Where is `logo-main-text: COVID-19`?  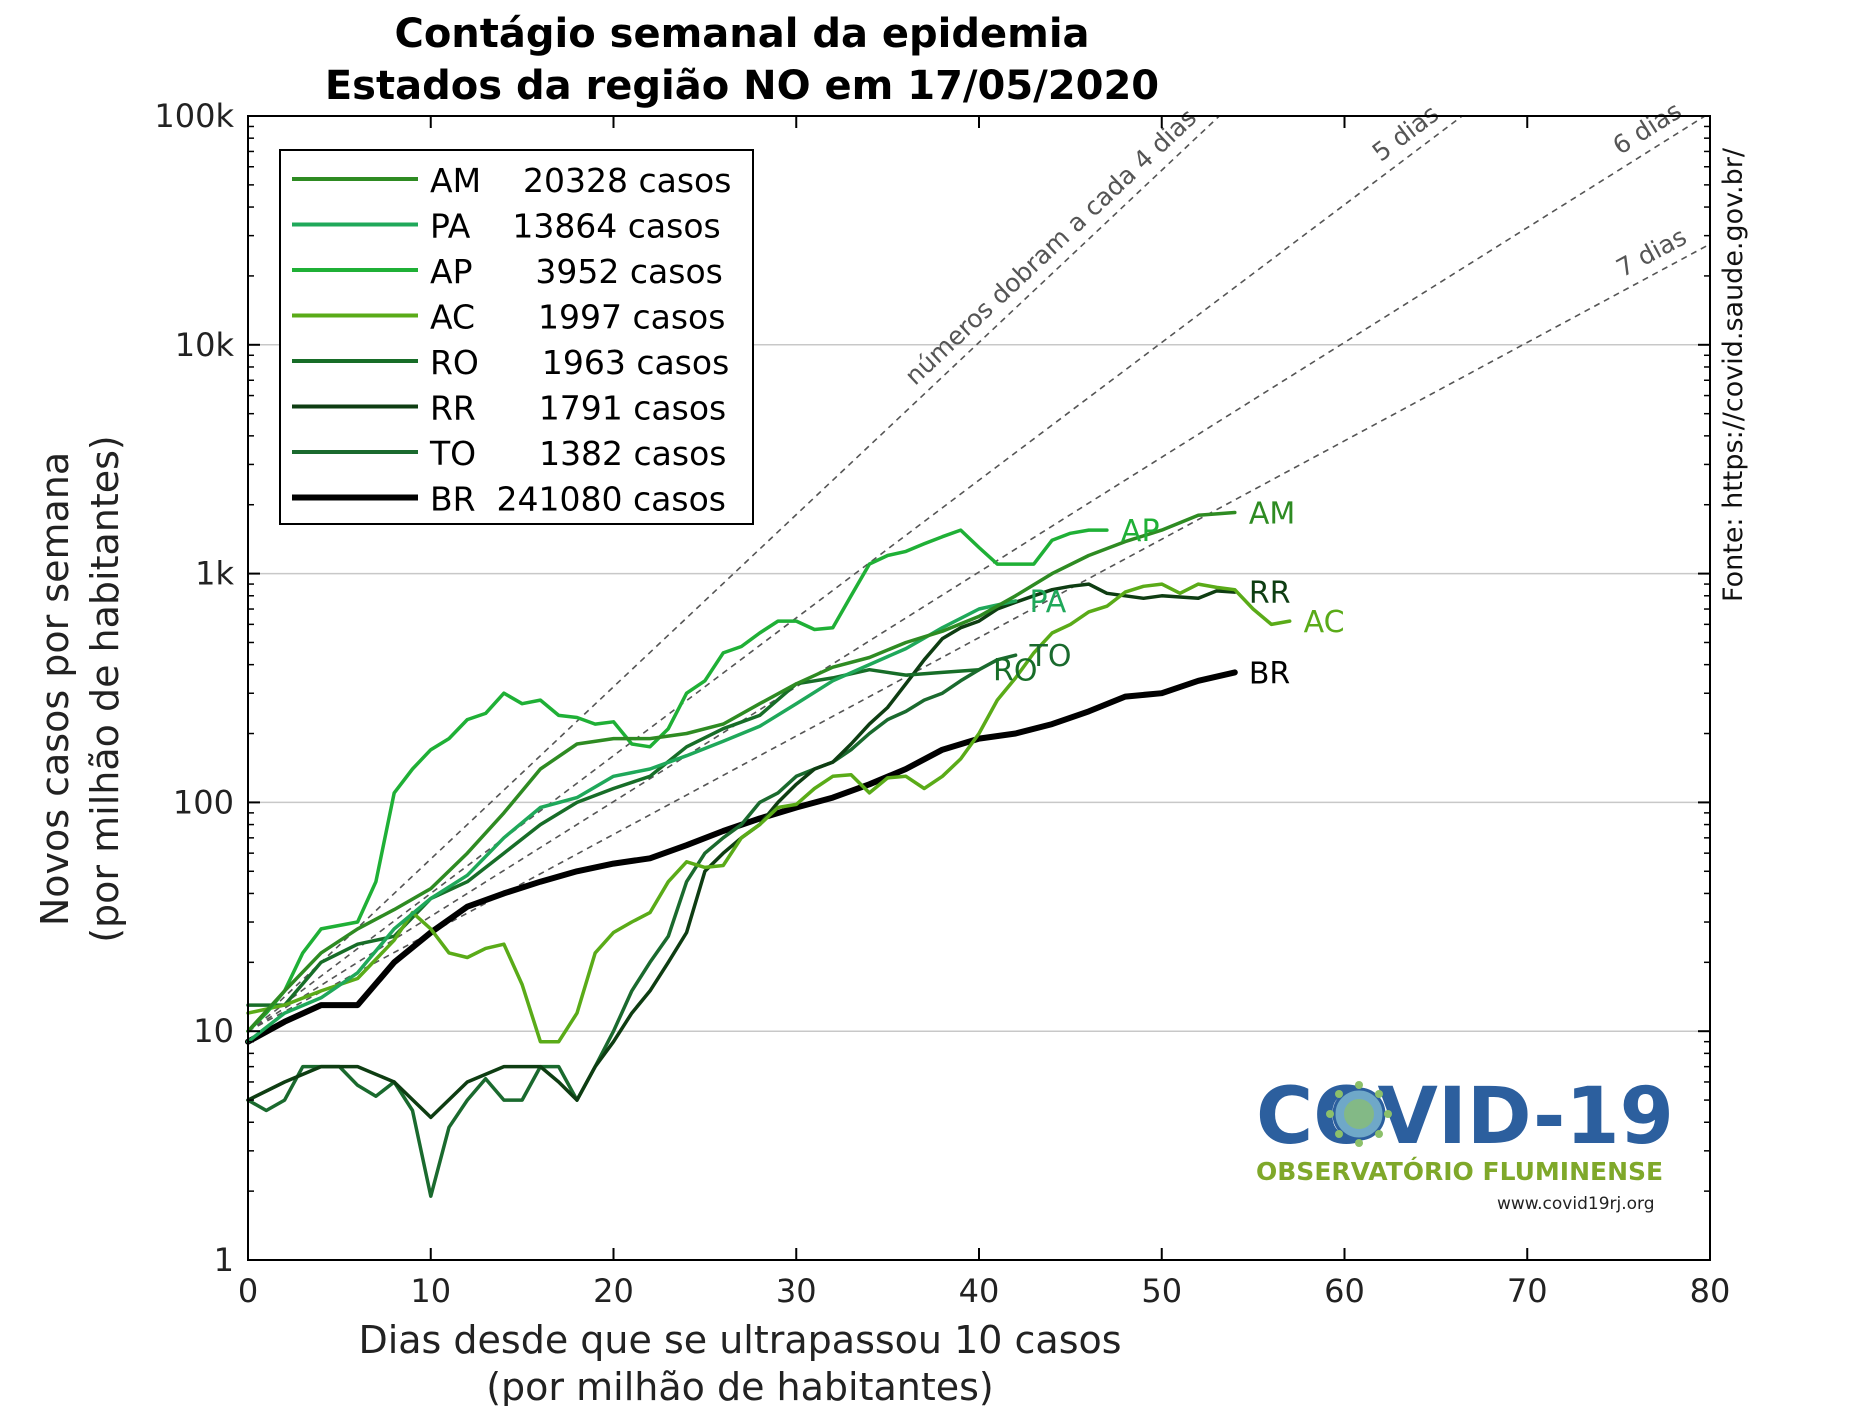
logo-main-text: COVID-19 is located at coordinates (1465, 1117).